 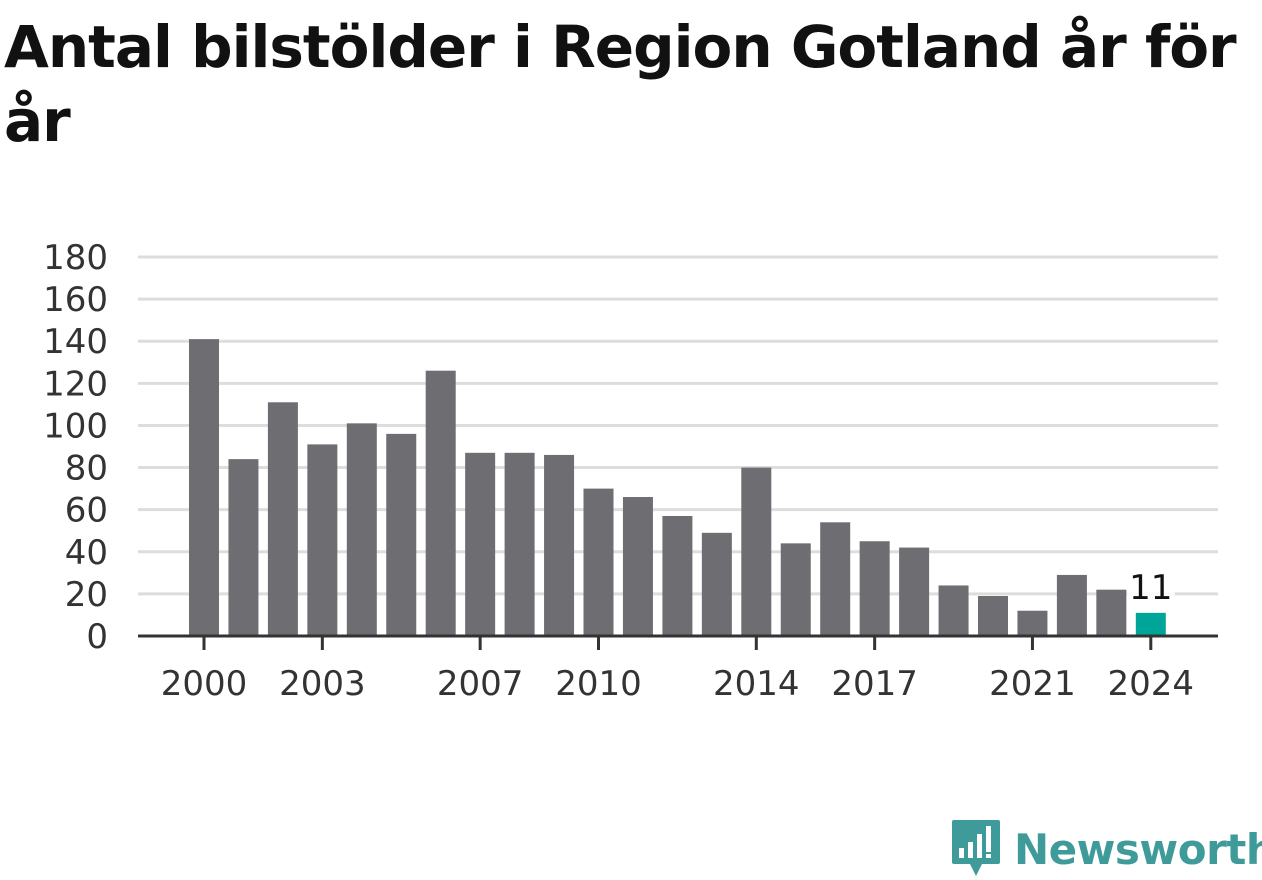 I want to click on y-tick-label: 120, so click(x=75, y=384).